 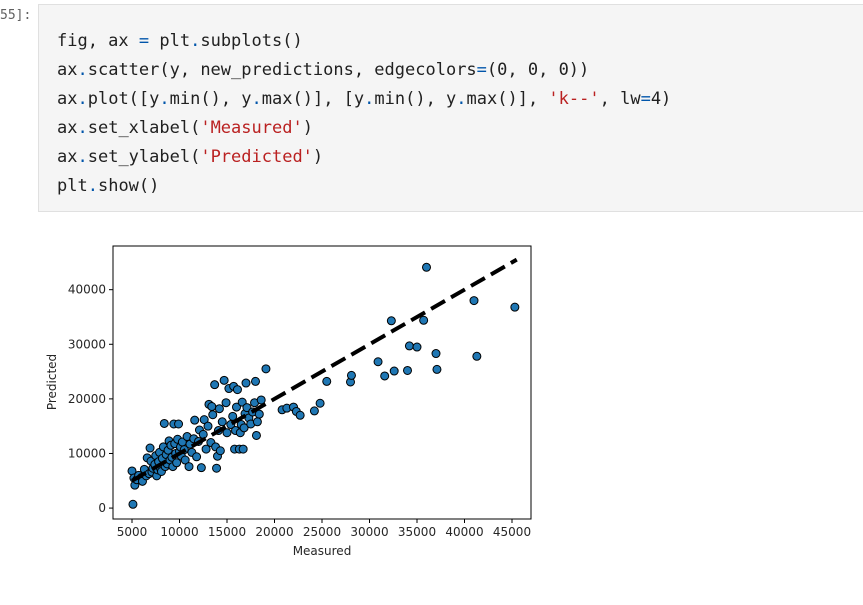 I want to click on x-tick-label: 20000, so click(x=274, y=532).